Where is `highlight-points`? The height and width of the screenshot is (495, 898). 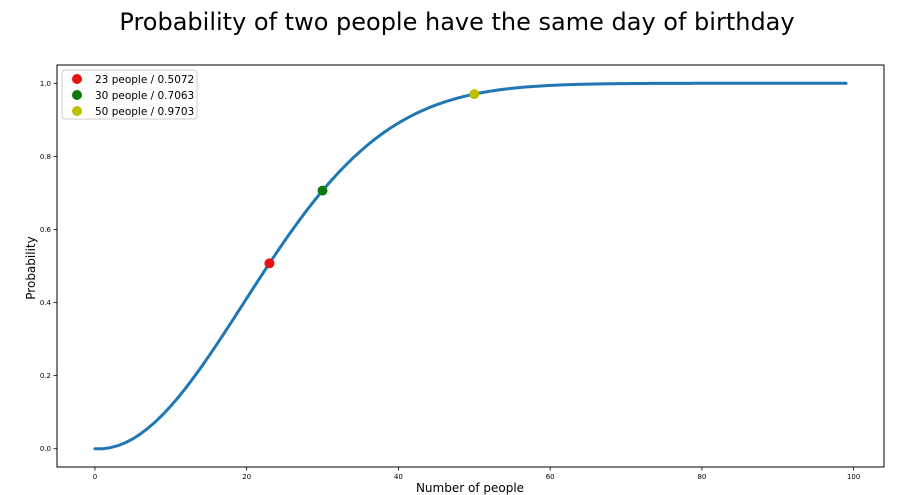
highlight-points is located at coordinates (372, 179).